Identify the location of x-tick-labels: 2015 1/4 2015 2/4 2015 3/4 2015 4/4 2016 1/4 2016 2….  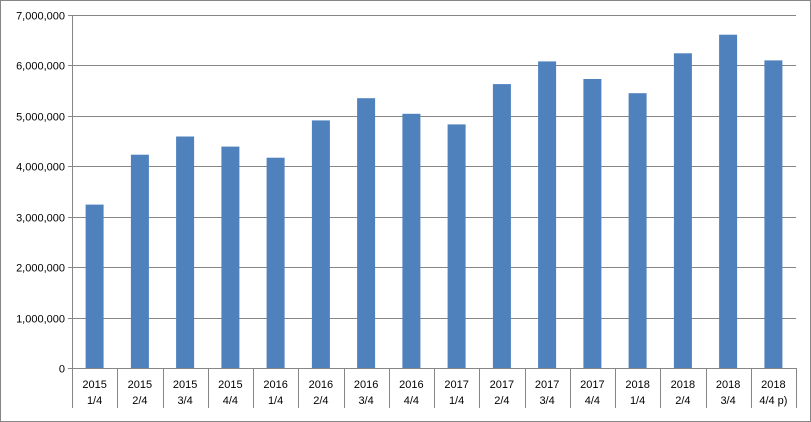
(434, 393).